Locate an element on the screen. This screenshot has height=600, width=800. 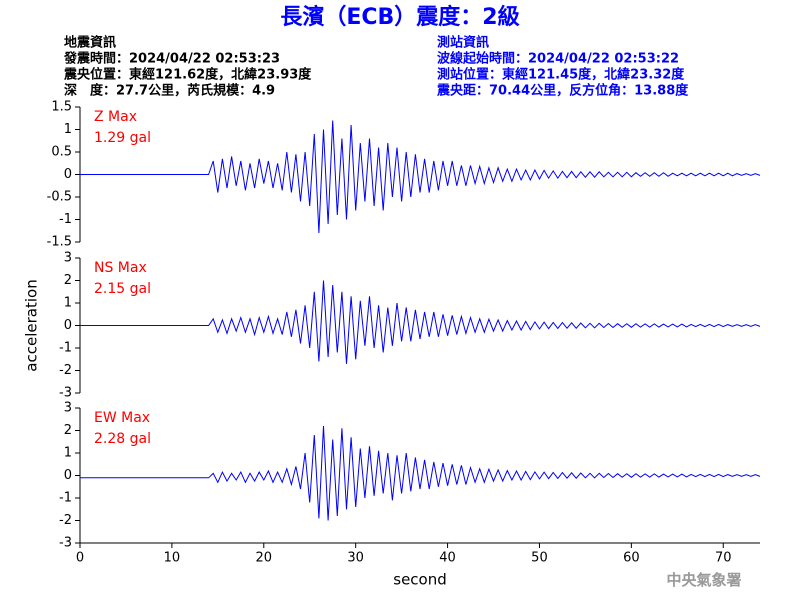
watermark: 中央氣象署 is located at coordinates (703, 580).